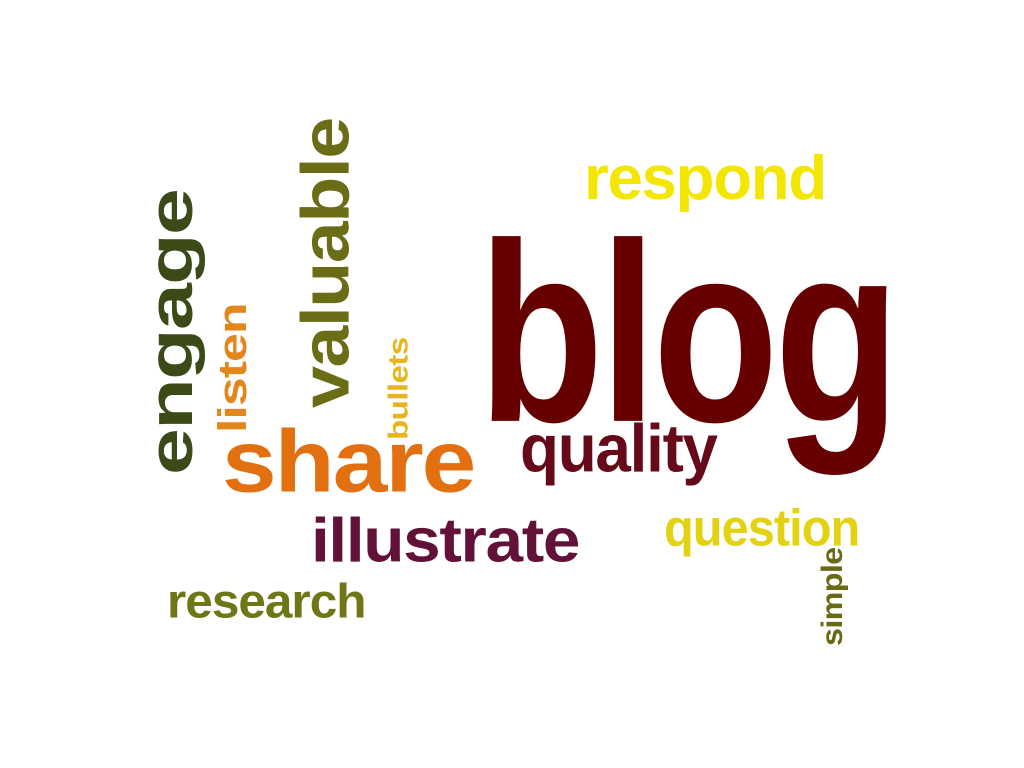 The height and width of the screenshot is (768, 1024). Describe the element at coordinates (832, 596) in the screenshot. I see `word-simple: simple` at that location.